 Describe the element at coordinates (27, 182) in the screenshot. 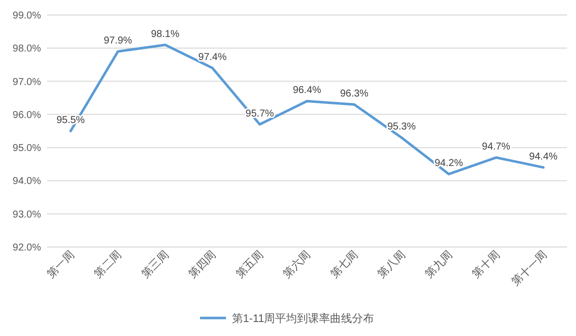

I see `y-tick-label: 94.0%` at that location.